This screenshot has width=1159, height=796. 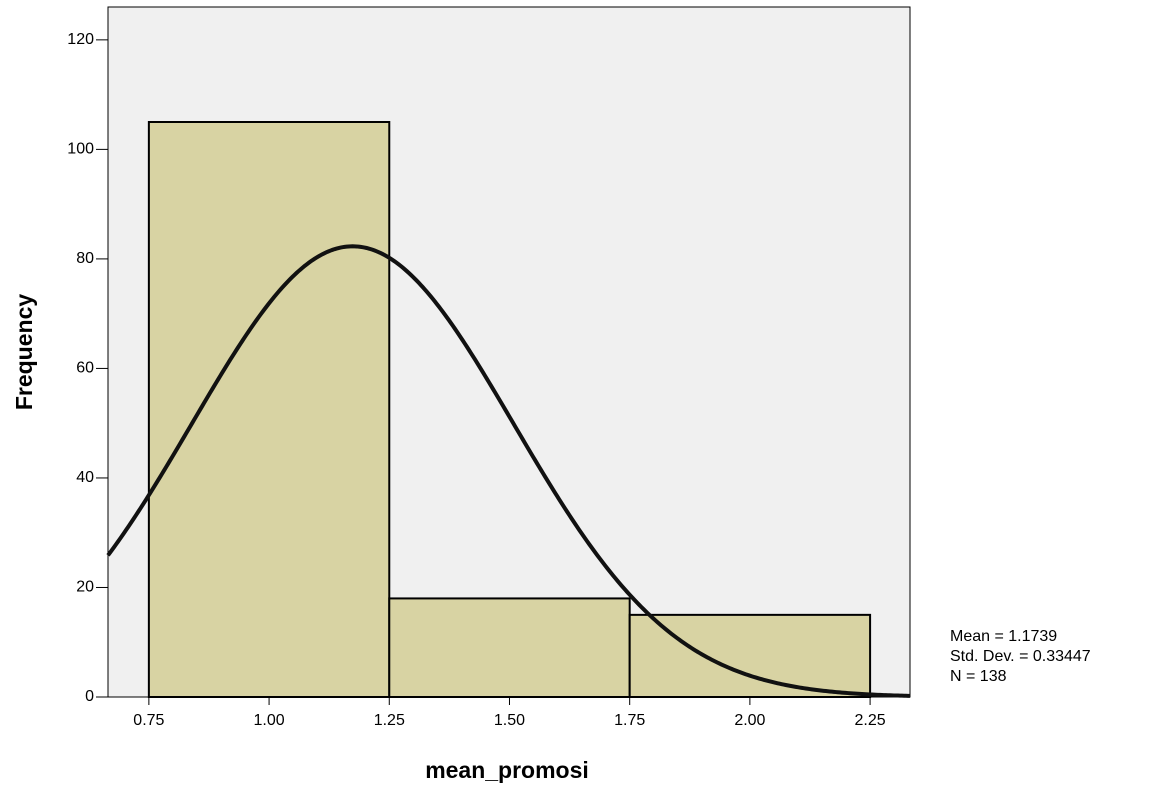 I want to click on x-tick-label: 1.00, so click(x=269, y=720).